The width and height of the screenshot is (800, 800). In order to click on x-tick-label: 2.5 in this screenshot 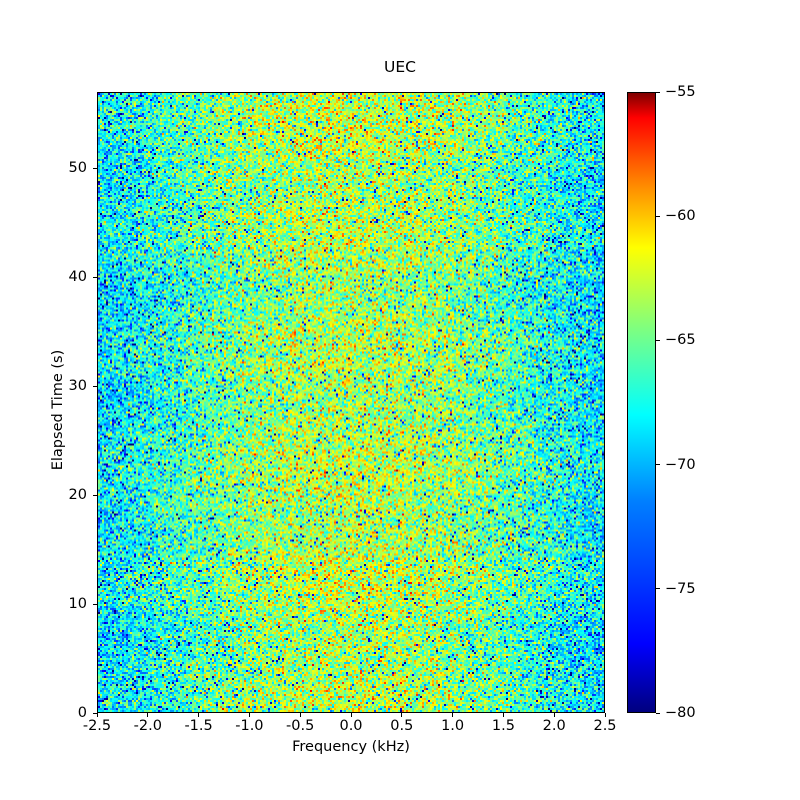, I will do `click(605, 726)`.